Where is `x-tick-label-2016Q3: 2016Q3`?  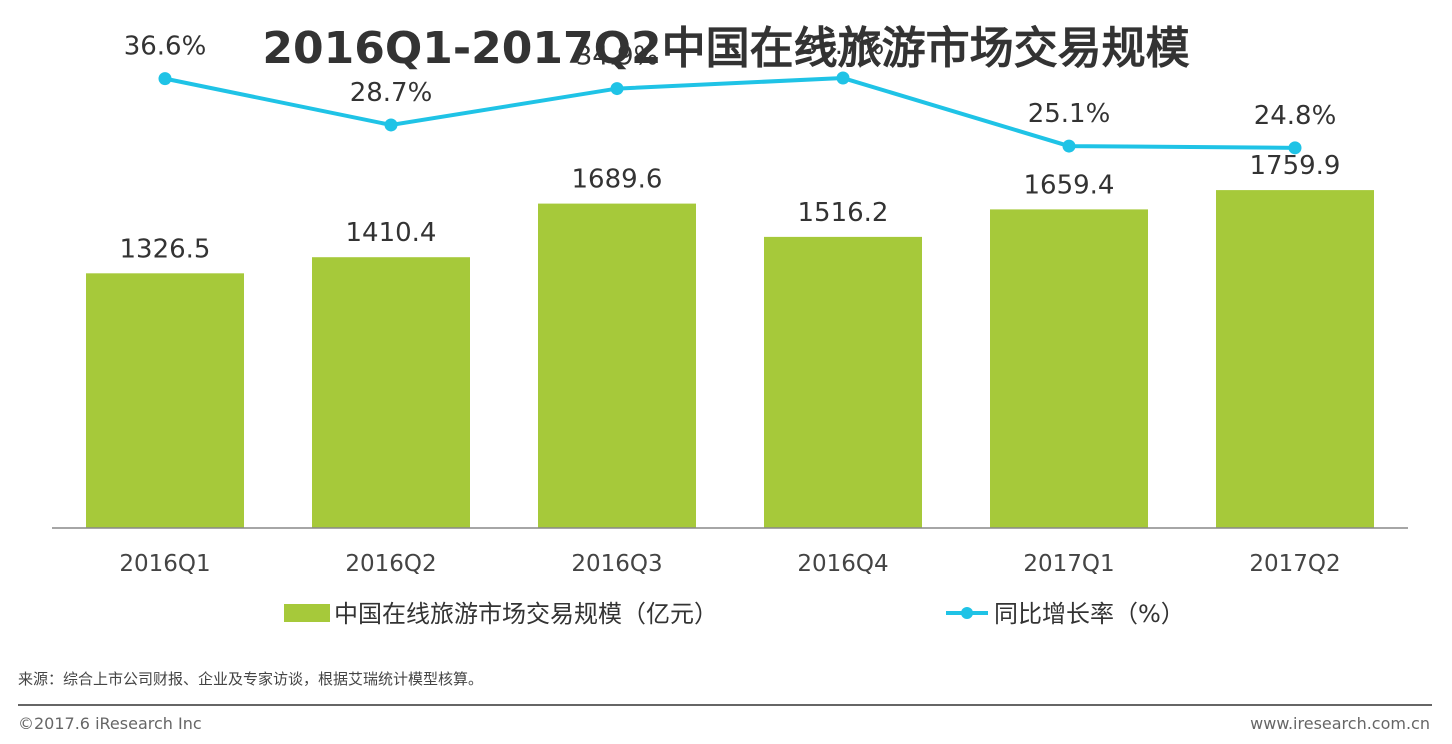
x-tick-label-2016Q3: 2016Q3 is located at coordinates (616, 564).